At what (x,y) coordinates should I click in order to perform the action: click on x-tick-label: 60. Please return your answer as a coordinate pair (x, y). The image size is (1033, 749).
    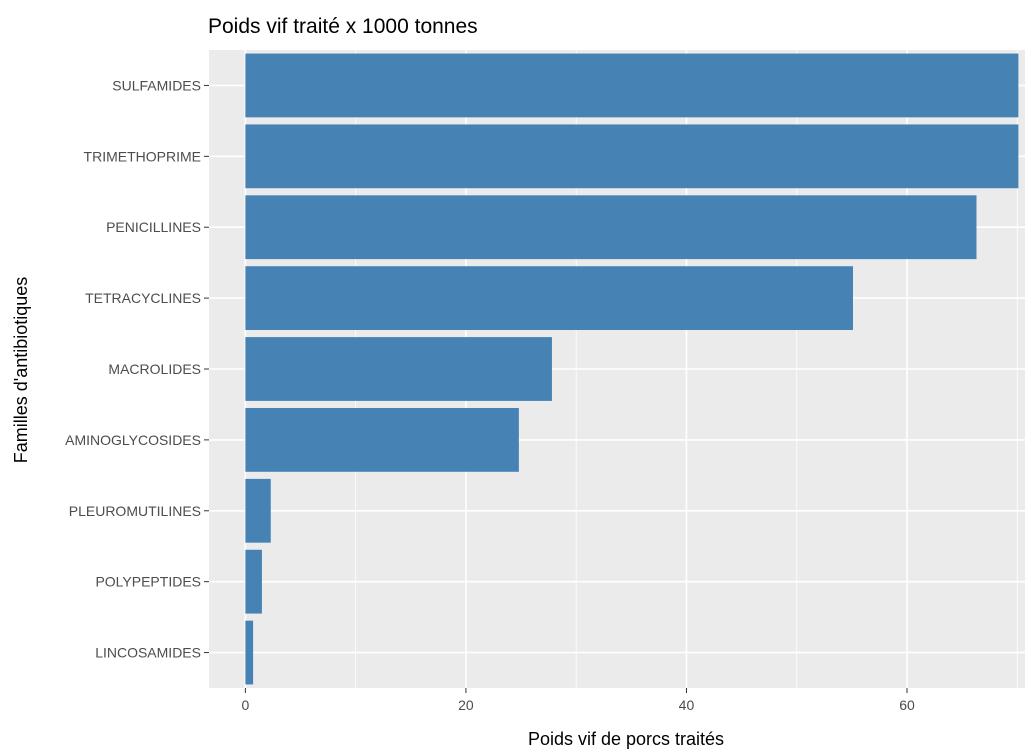
    Looking at the image, I should click on (907, 705).